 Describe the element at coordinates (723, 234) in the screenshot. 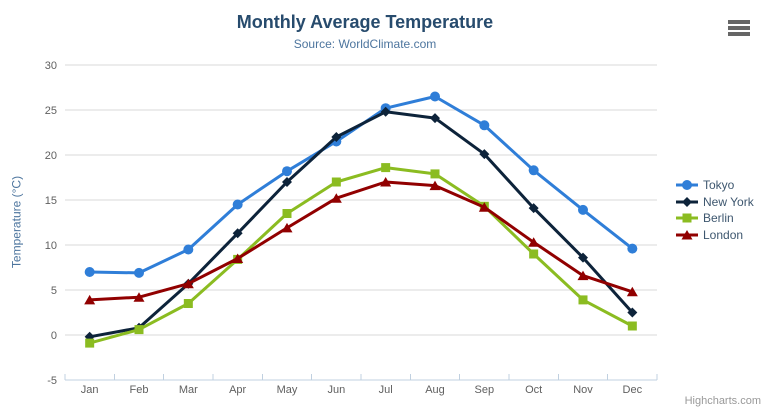

I see `legend-item-label: London` at that location.